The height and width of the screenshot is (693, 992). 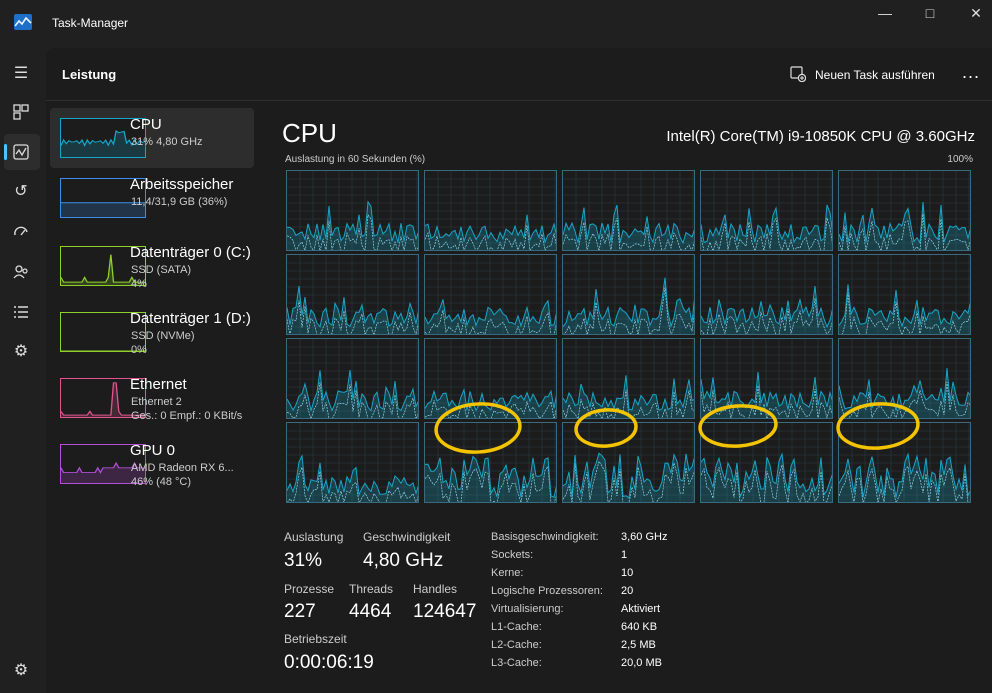 What do you see at coordinates (21, 670) in the screenshot?
I see `settings-icon: ⚙` at bounding box center [21, 670].